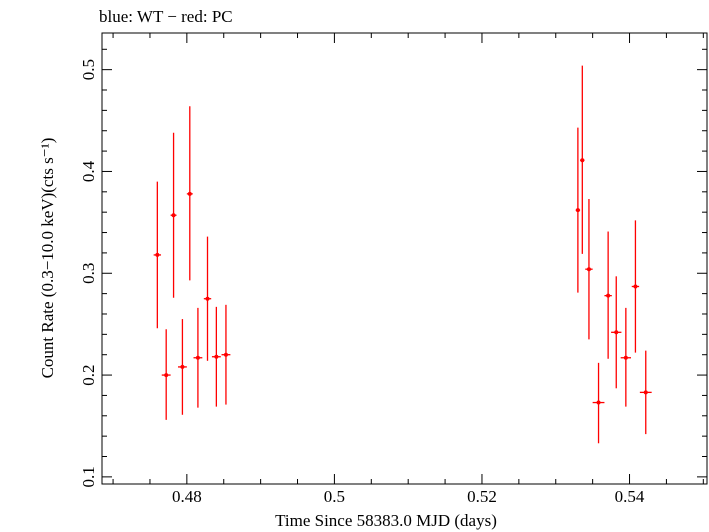  Describe the element at coordinates (166, 16) in the screenshot. I see `chart-title: blue: WT − red: PC` at that location.